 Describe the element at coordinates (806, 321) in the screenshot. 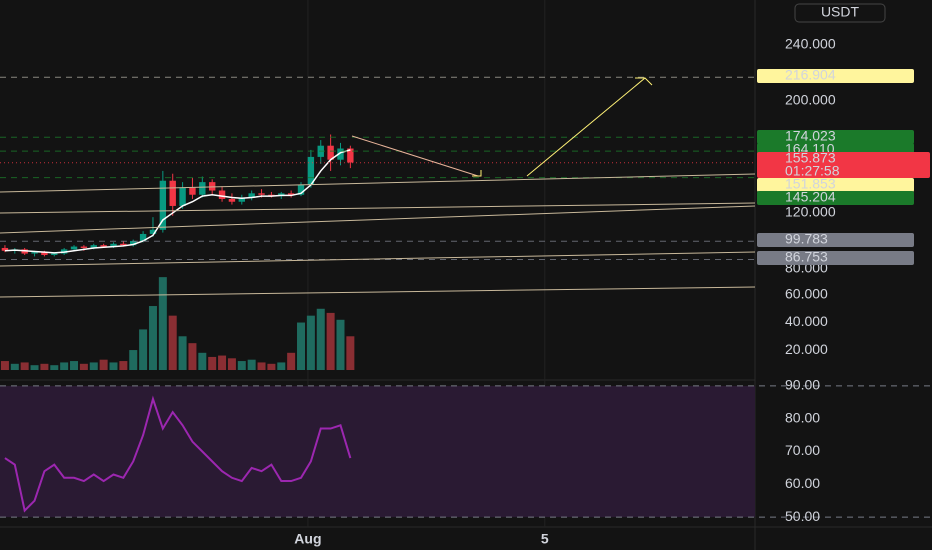

I see `y-tick-label: 40.000` at that location.